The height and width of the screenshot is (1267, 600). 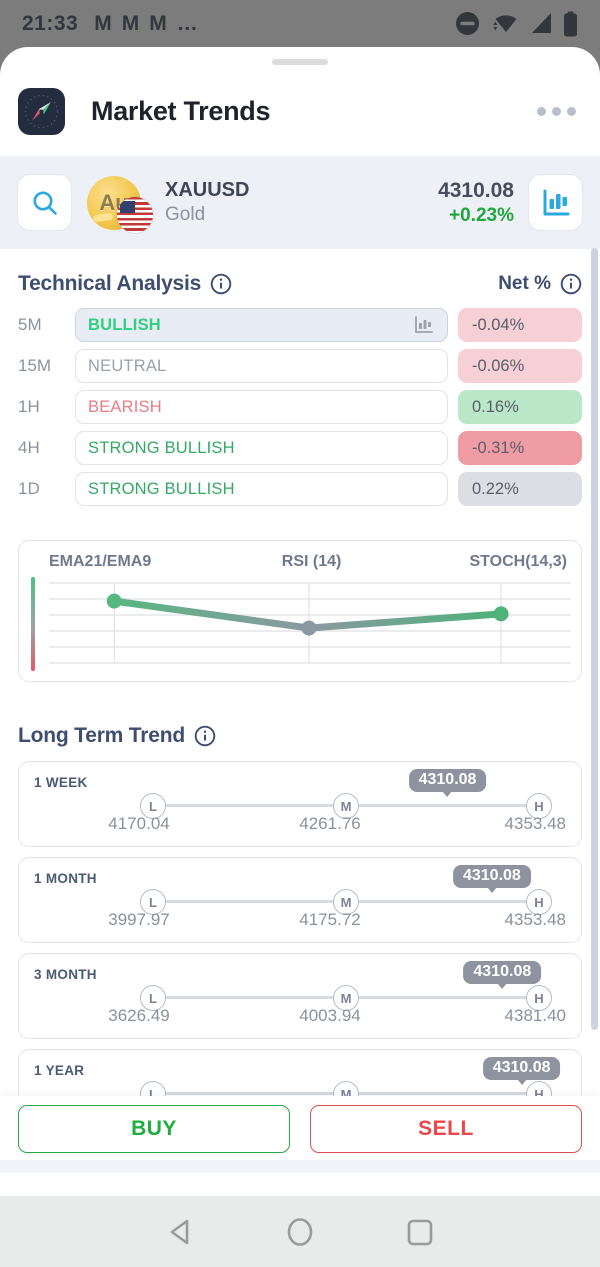 I want to click on timeframe-label: 15M, so click(x=35, y=365).